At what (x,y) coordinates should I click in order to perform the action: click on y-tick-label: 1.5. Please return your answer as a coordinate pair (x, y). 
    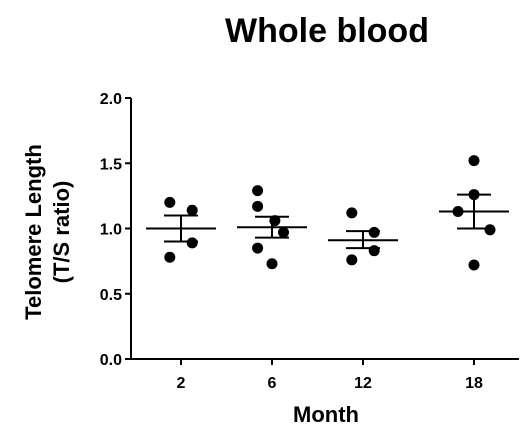
    Looking at the image, I should click on (111, 164).